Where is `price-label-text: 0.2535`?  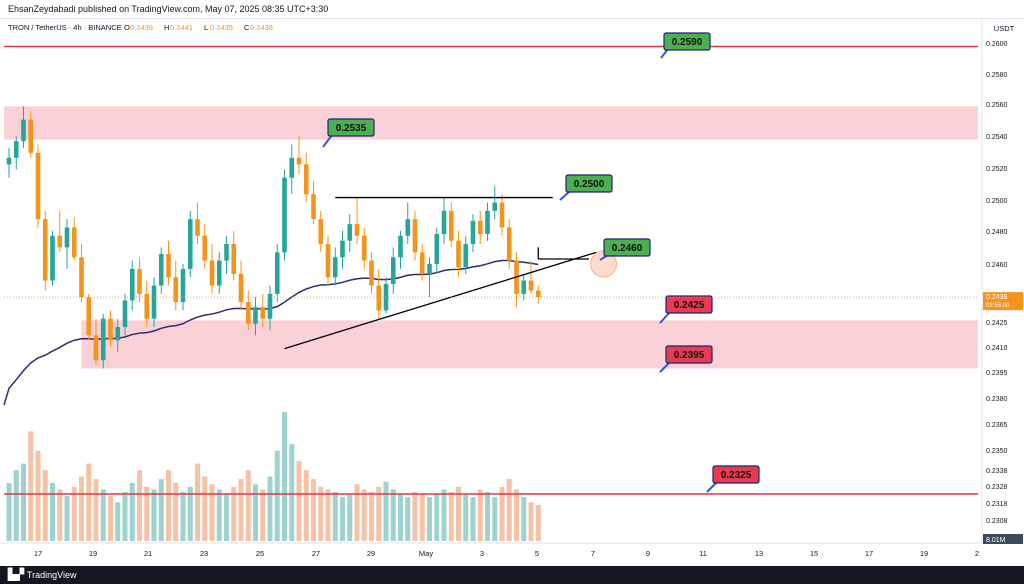
price-label-text: 0.2535 is located at coordinates (351, 128).